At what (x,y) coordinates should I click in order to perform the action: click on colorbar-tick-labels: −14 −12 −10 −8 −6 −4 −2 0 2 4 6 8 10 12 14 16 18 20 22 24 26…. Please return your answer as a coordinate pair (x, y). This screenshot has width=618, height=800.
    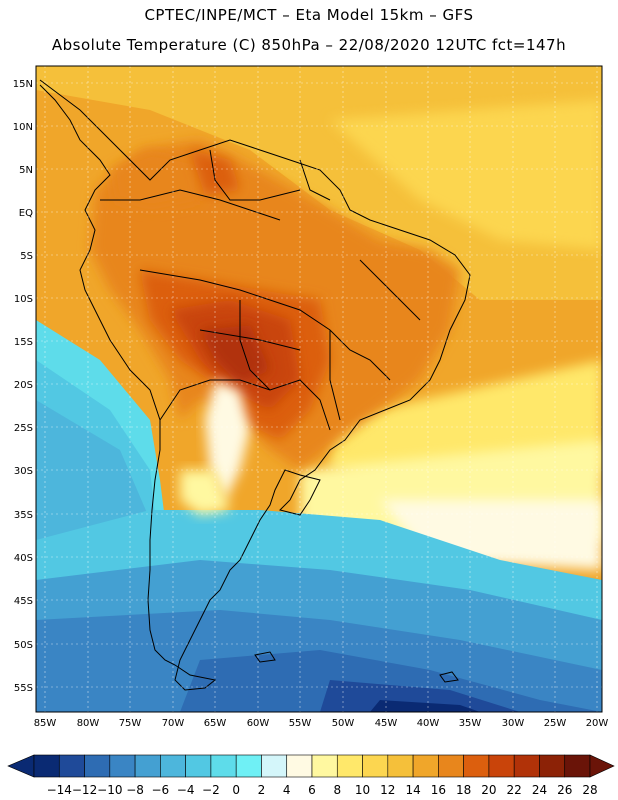
    Looking at the image, I should click on (322, 790).